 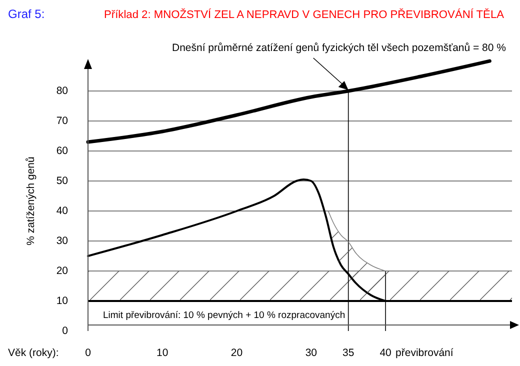 What do you see at coordinates (304, 14) in the screenshot?
I see `chart-subtitle: Příklad 2: MNOŽSTVÍ ZEL A NEPRAVD V GENECH PRO PŘEVIBROVÁNÍ TĚLA` at bounding box center [304, 14].